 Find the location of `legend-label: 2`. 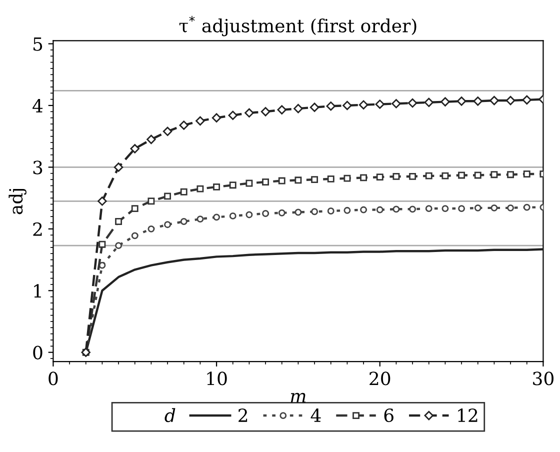

legend-label: 2 is located at coordinates (243, 415).